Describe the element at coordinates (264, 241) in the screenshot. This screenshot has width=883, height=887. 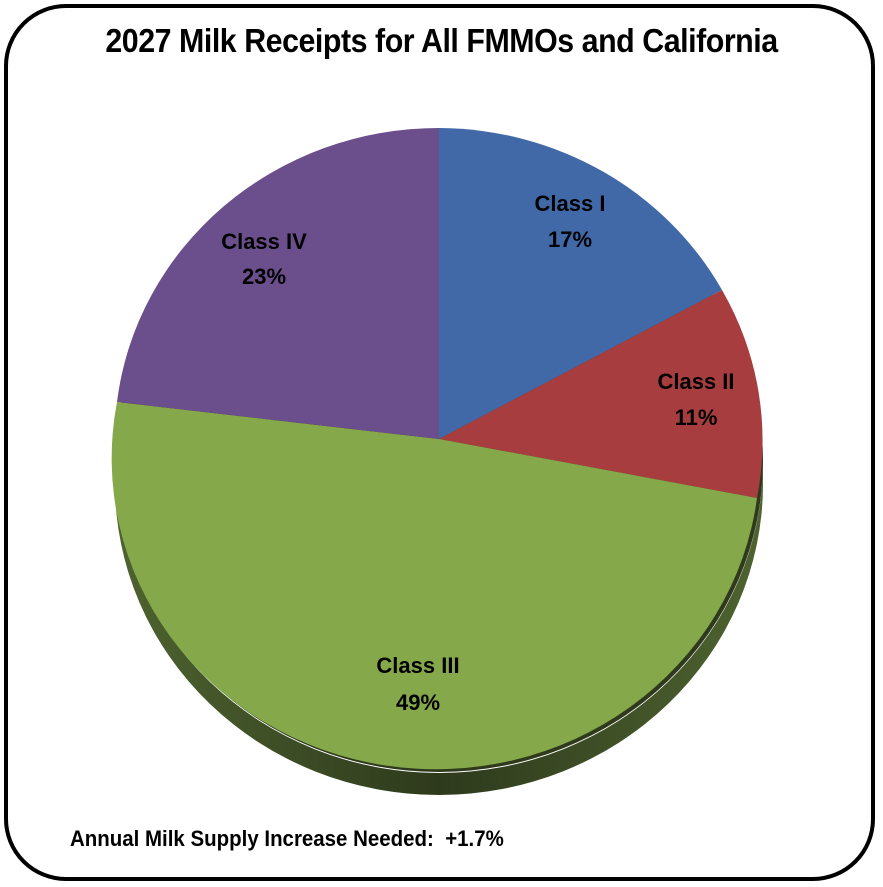
I see `svg-text: Class IV` at that location.